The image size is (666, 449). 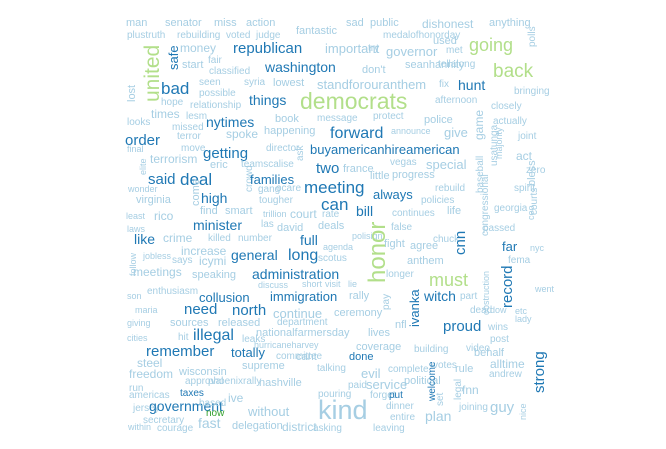 I want to click on word-high: high, so click(x=214, y=198).